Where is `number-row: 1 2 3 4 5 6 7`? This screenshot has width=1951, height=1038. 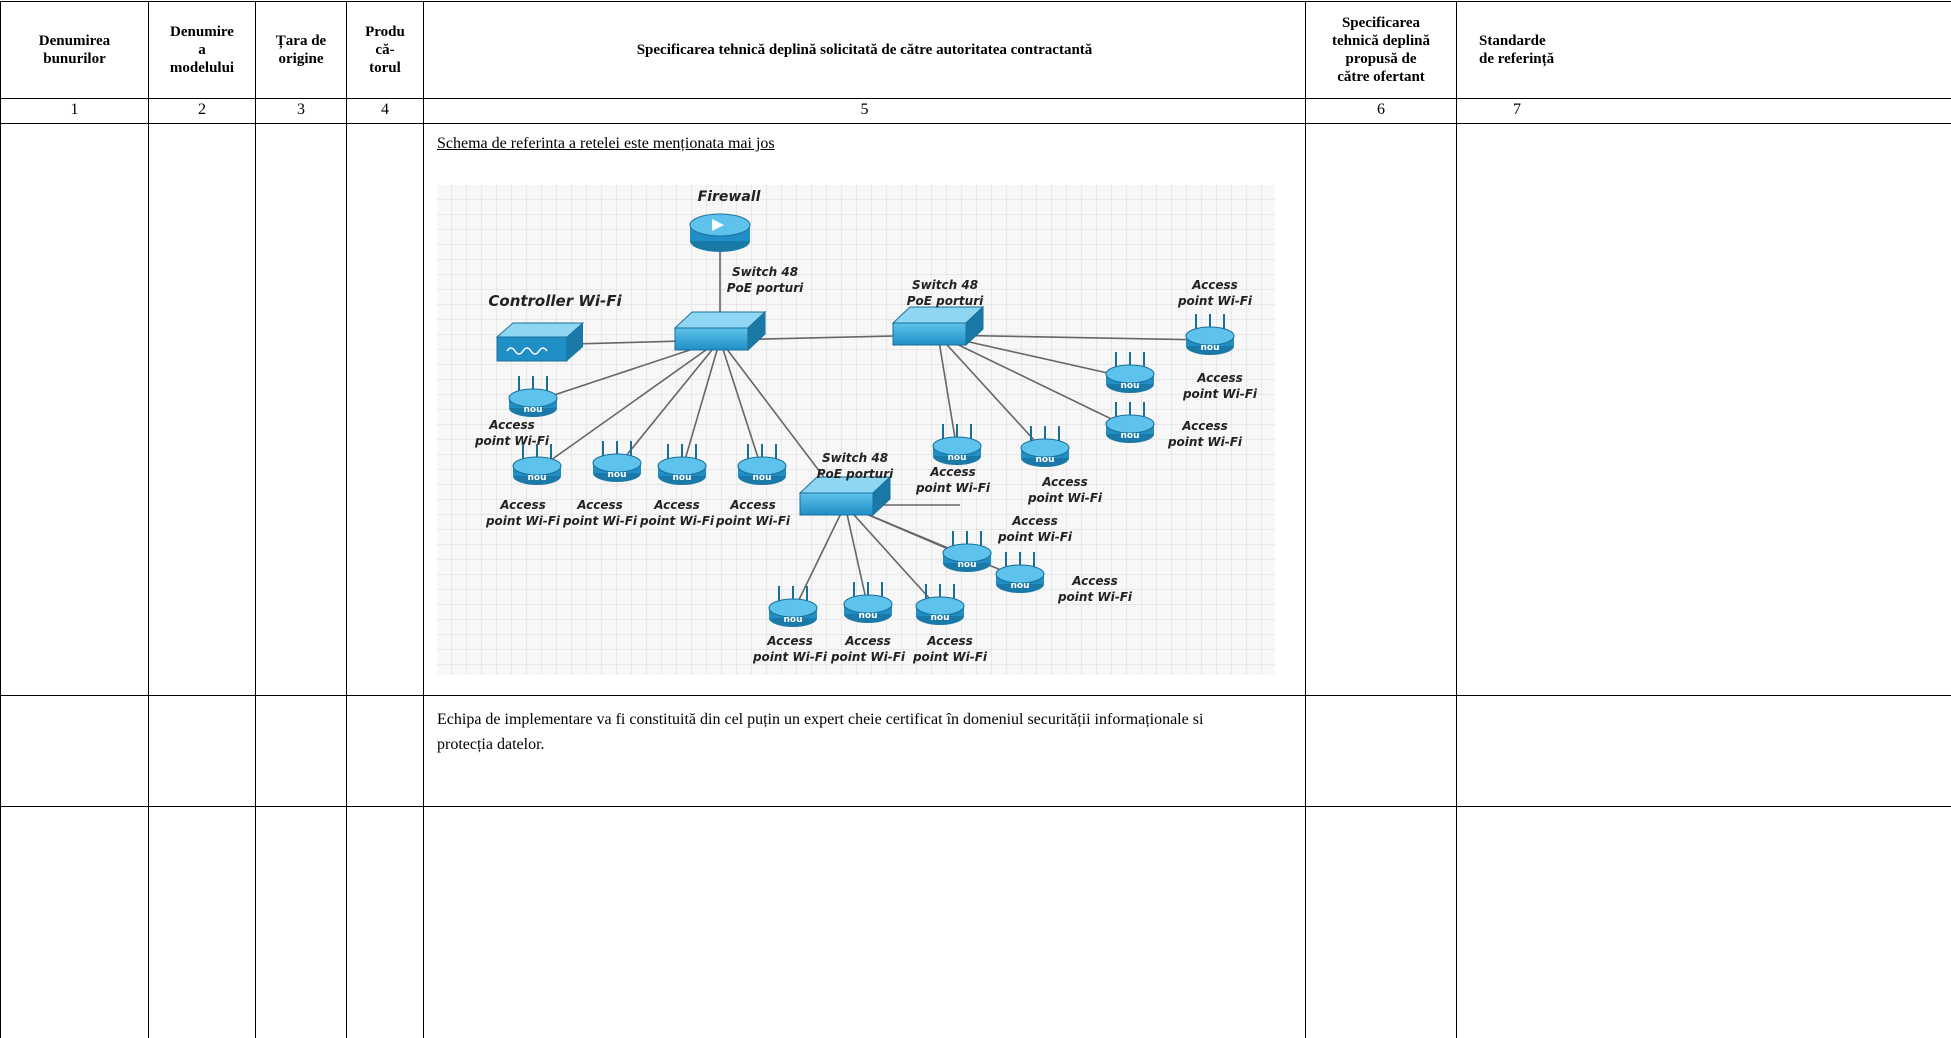
number-row: 1 2 3 4 5 6 7 is located at coordinates (975, 111).